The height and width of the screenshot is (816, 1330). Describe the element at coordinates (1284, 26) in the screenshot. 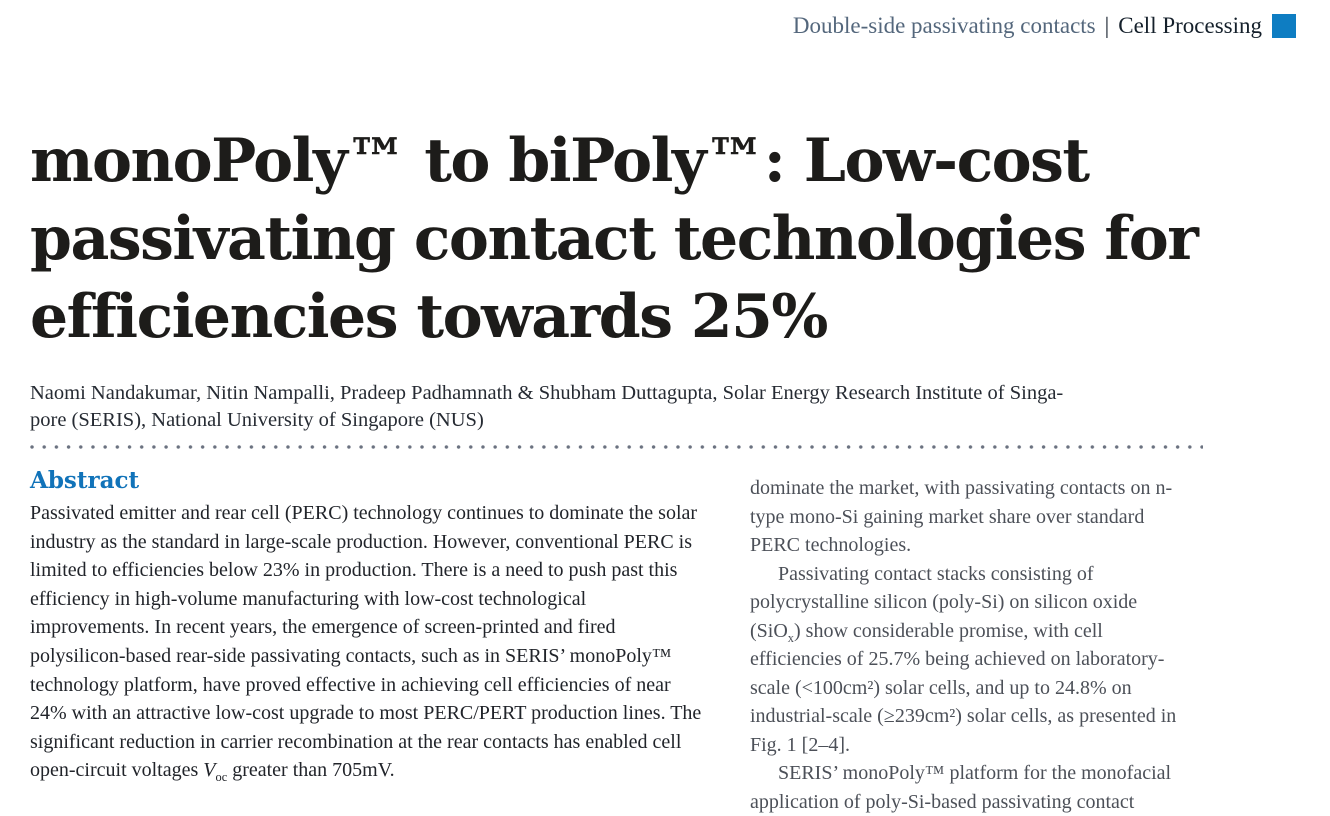

I see `header-accent-square` at that location.